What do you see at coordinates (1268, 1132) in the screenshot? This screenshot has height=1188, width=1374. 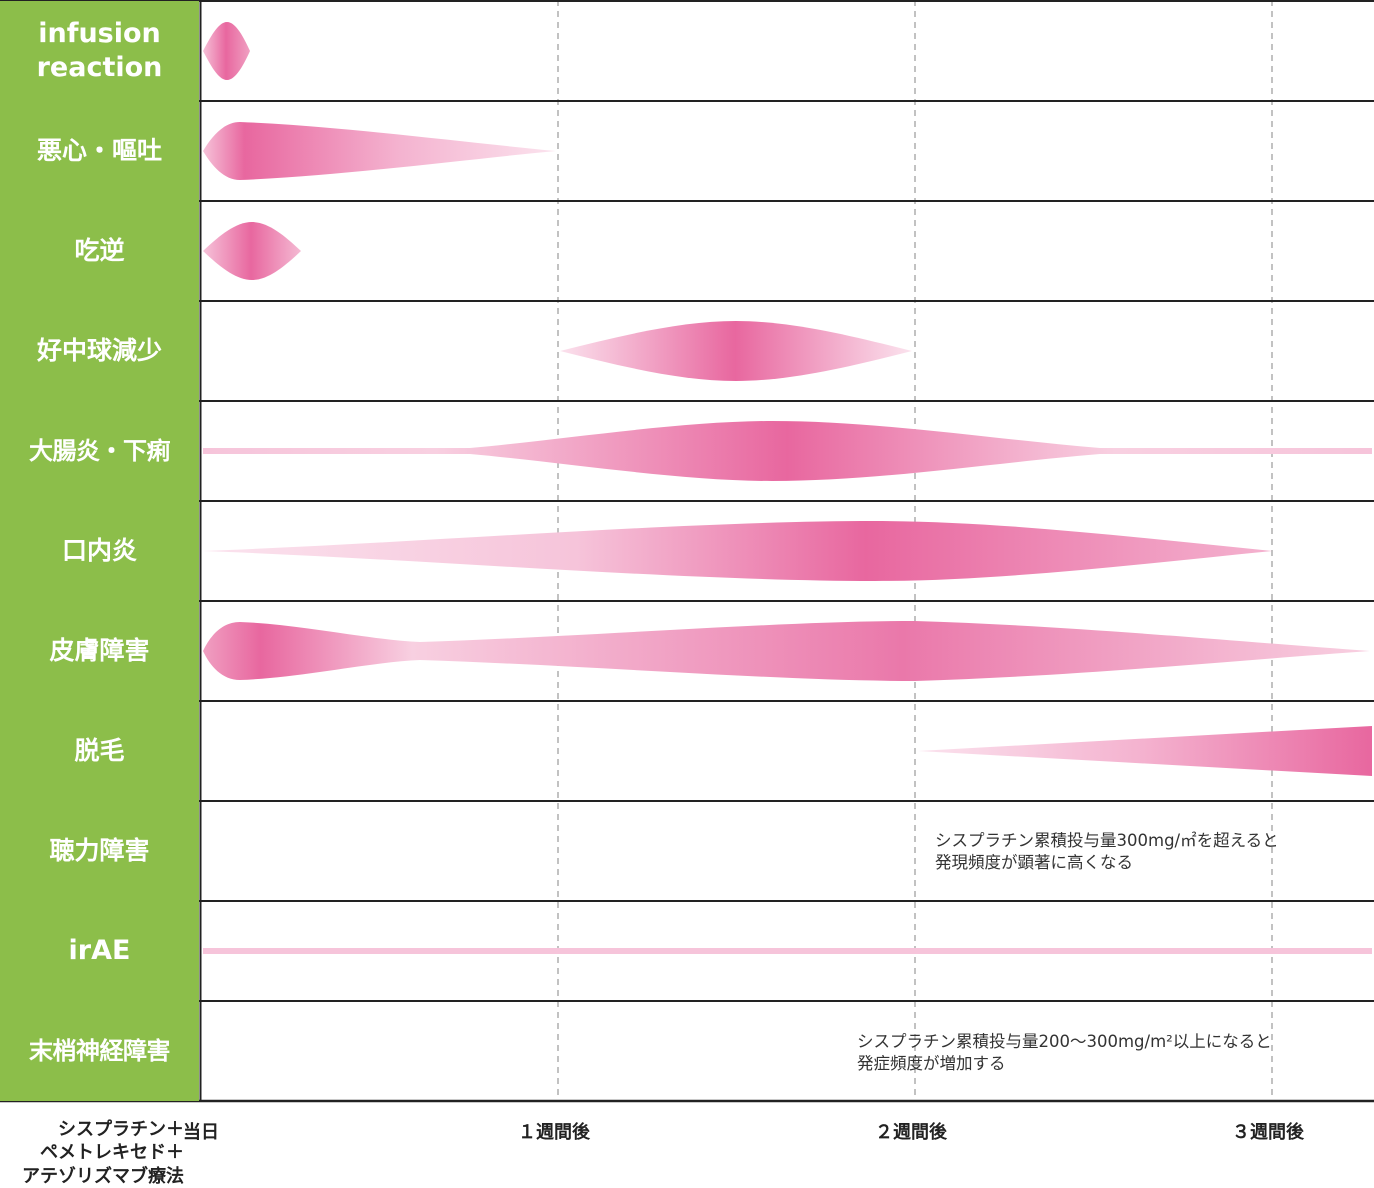 I see `tick-week3: ３週間後` at bounding box center [1268, 1132].